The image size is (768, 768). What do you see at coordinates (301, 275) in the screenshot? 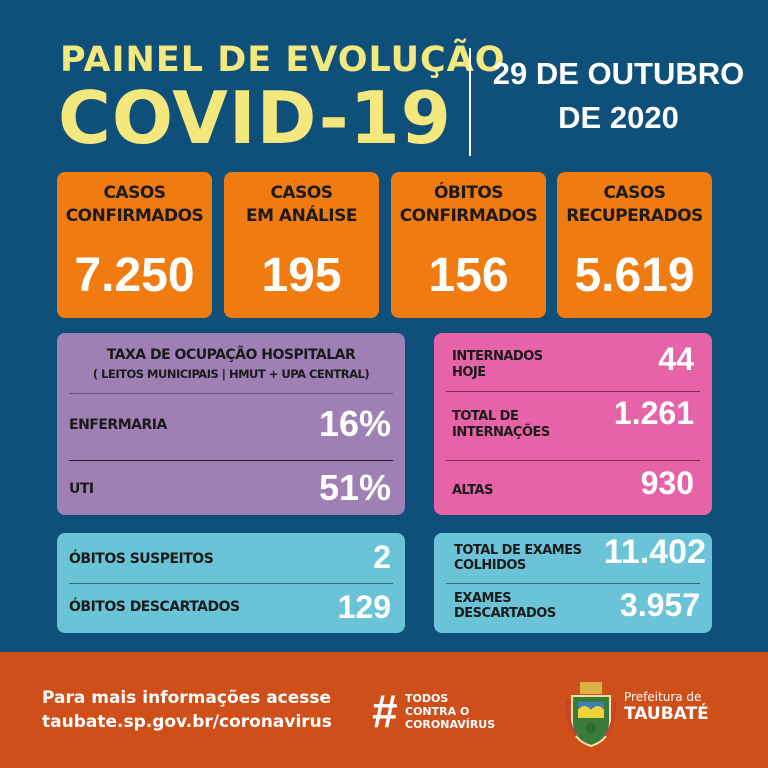
I see `card-value: 195` at bounding box center [301, 275].